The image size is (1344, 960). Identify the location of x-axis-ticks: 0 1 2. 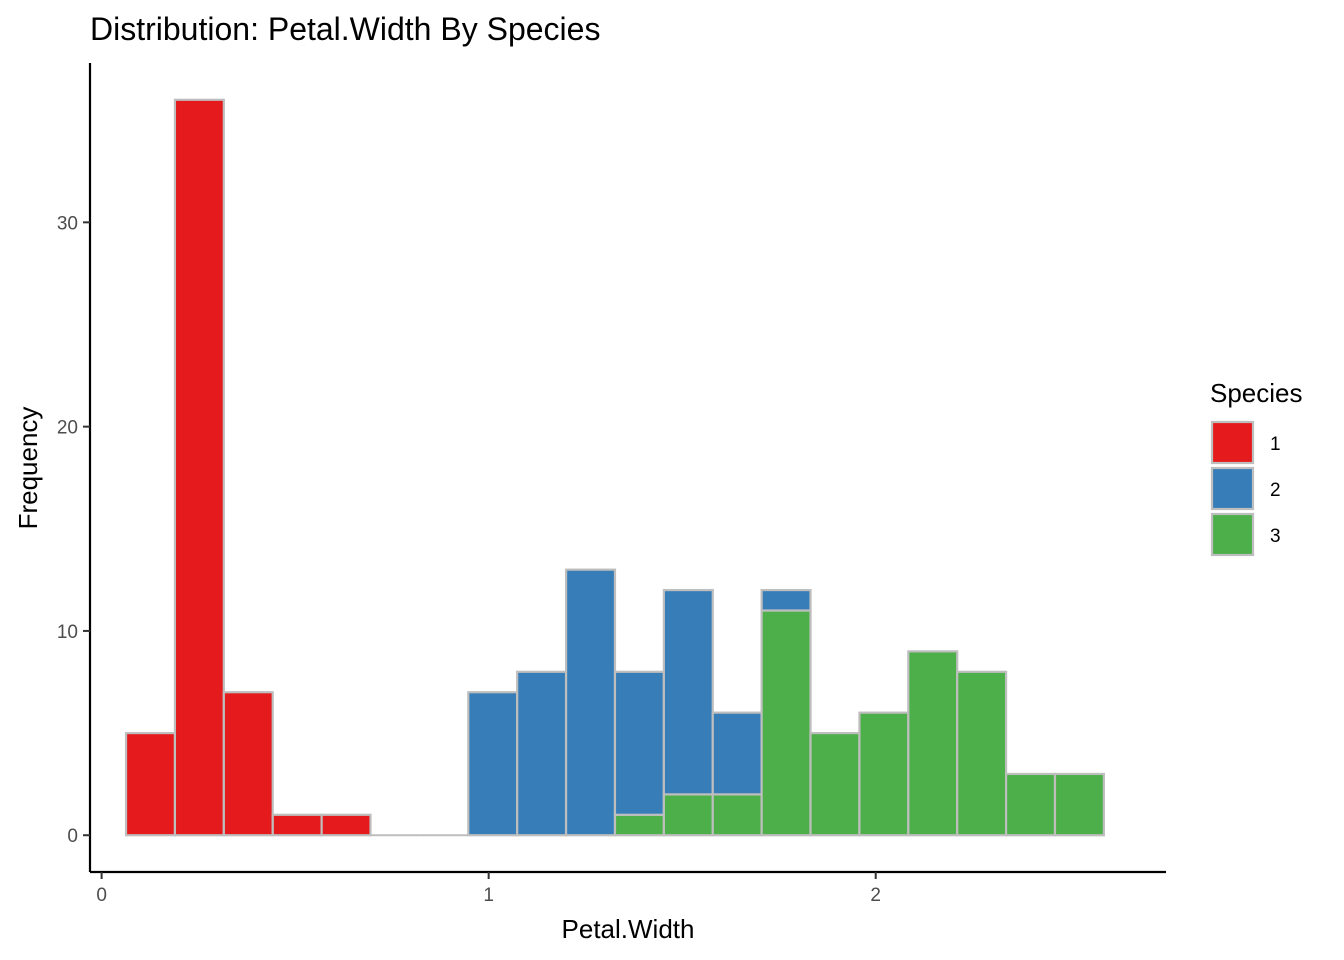
(488, 889).